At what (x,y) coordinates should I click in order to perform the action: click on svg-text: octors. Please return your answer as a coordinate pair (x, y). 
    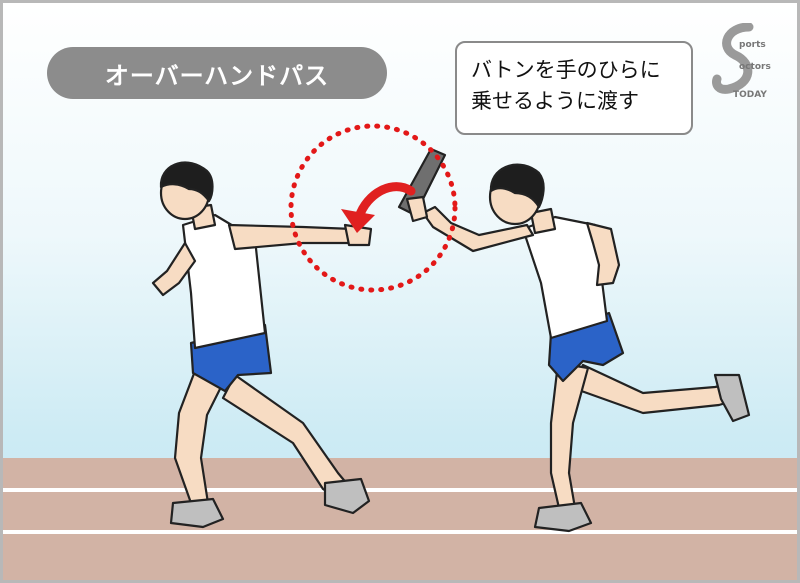
    Looking at the image, I should click on (755, 67).